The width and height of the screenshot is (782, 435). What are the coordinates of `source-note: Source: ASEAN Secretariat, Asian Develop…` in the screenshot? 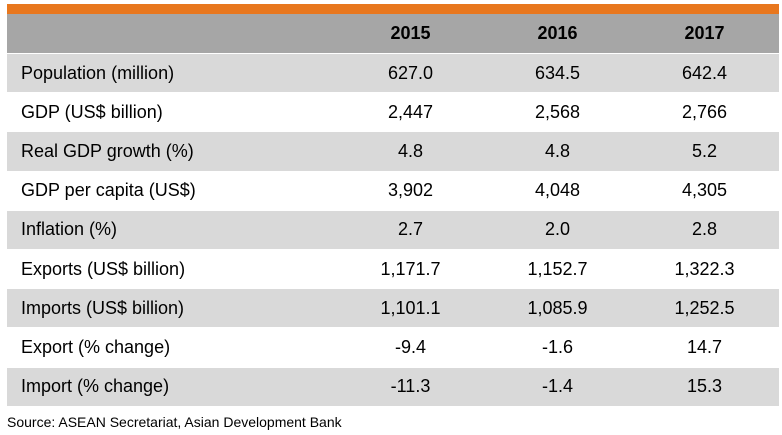 It's located at (174, 422).